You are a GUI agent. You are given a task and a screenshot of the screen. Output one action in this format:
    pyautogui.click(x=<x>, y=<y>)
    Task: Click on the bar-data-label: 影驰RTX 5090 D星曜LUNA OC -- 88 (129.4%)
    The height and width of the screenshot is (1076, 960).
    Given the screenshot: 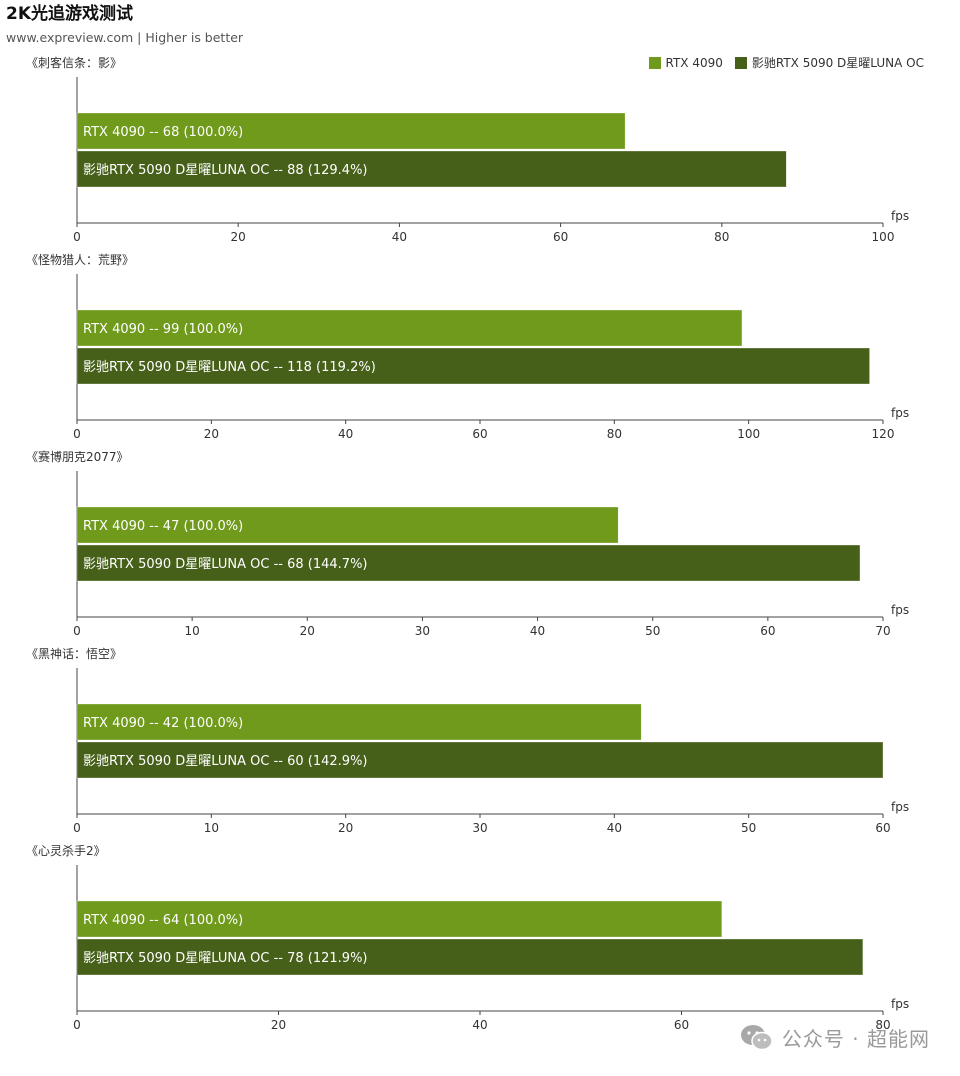 What is the action you would take?
    pyautogui.click(x=225, y=170)
    